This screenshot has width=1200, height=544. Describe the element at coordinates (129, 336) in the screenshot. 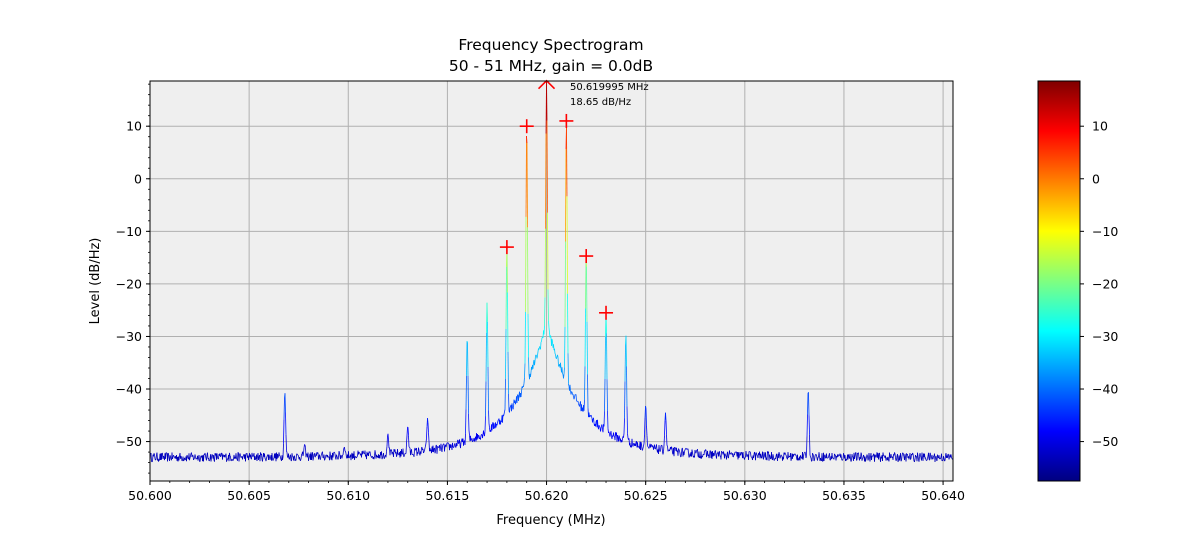

I see `y-tick-label: −30` at that location.